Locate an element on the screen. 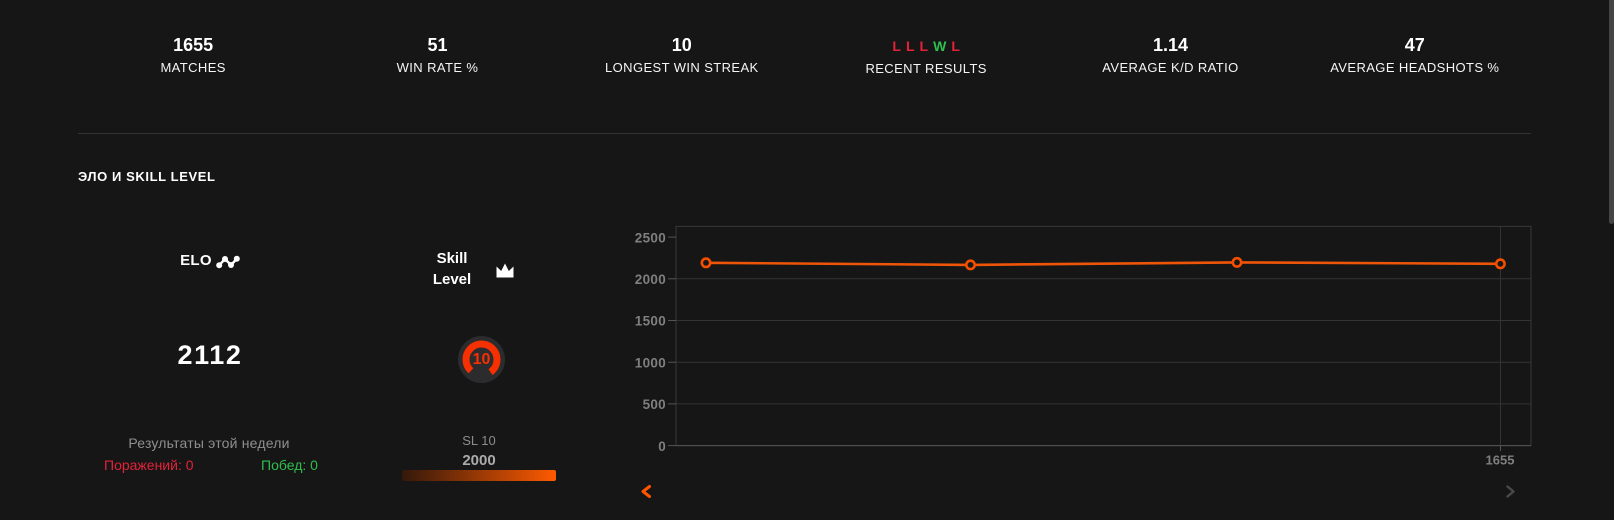  svg-text: 2500 is located at coordinates (650, 237).